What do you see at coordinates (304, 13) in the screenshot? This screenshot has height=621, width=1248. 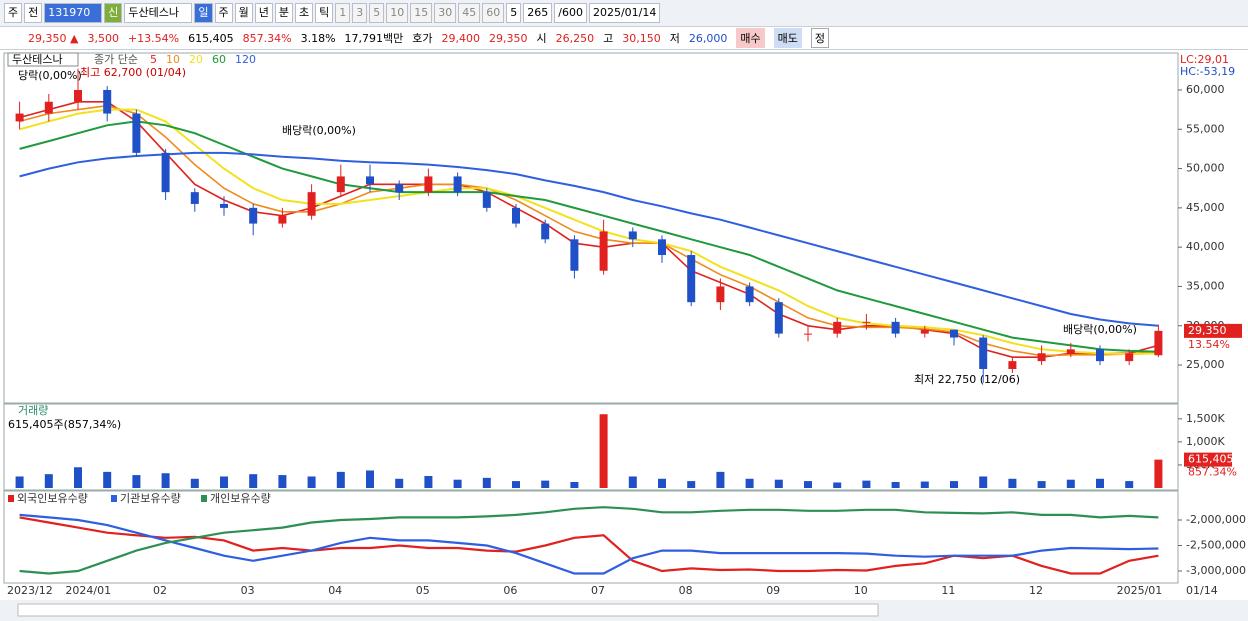 I see `toolbar-item: 초` at bounding box center [304, 13].